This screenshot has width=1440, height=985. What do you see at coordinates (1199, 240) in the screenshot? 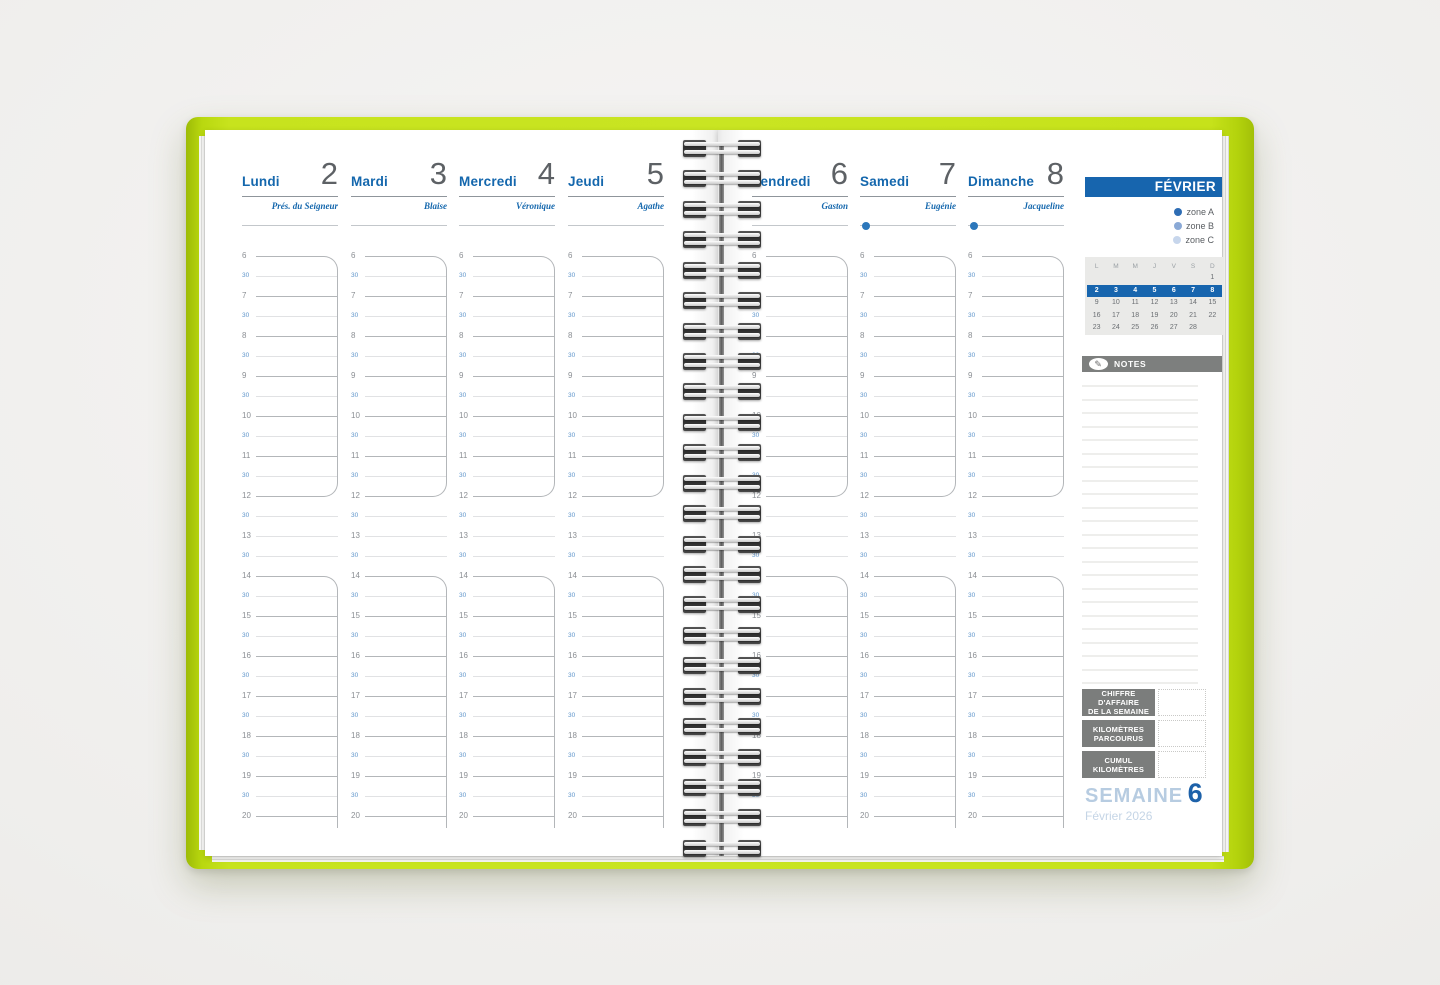
I see `zone-label: zone C` at bounding box center [1199, 240].